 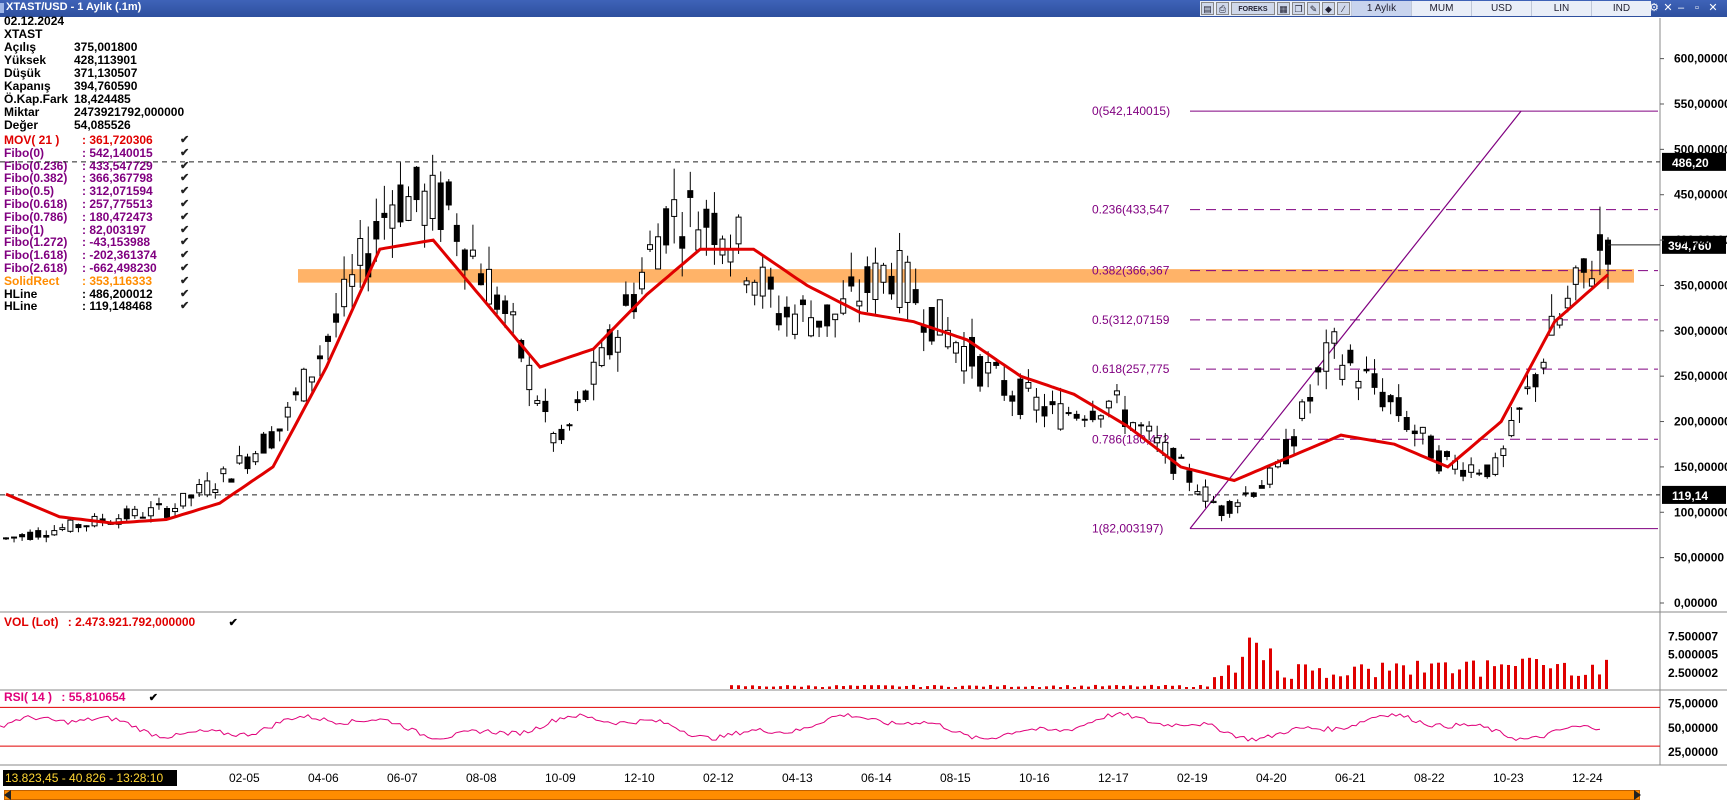 I want to click on draw-icon: ◆, so click(x=1328, y=8).